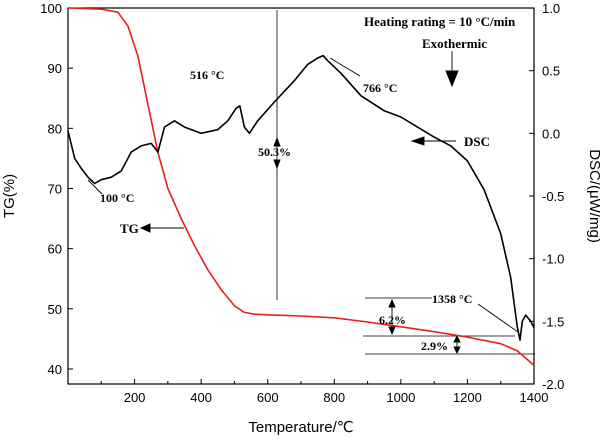  I want to click on y-left-tick-label: 70, so click(55, 188).